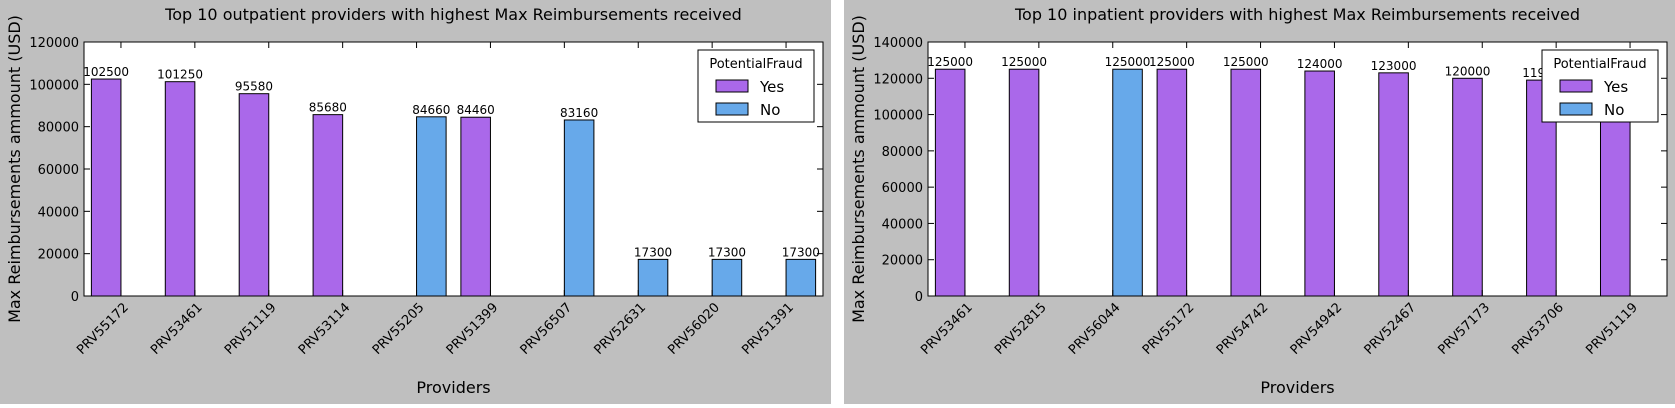  Describe the element at coordinates (180, 75) in the screenshot. I see `data-label: 101250` at that location.